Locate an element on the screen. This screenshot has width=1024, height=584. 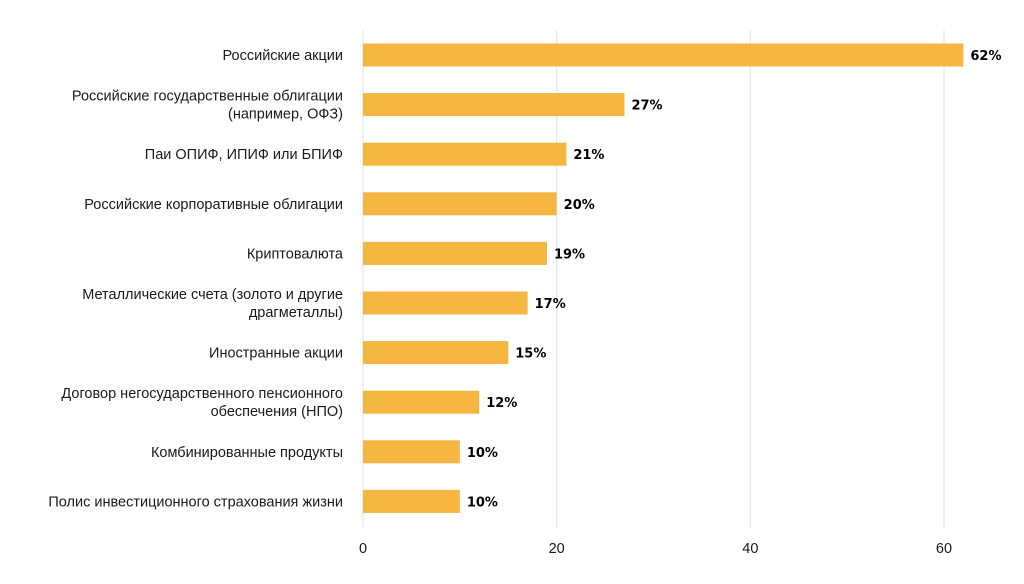
category-label-line: Российские акции is located at coordinates (283, 56).